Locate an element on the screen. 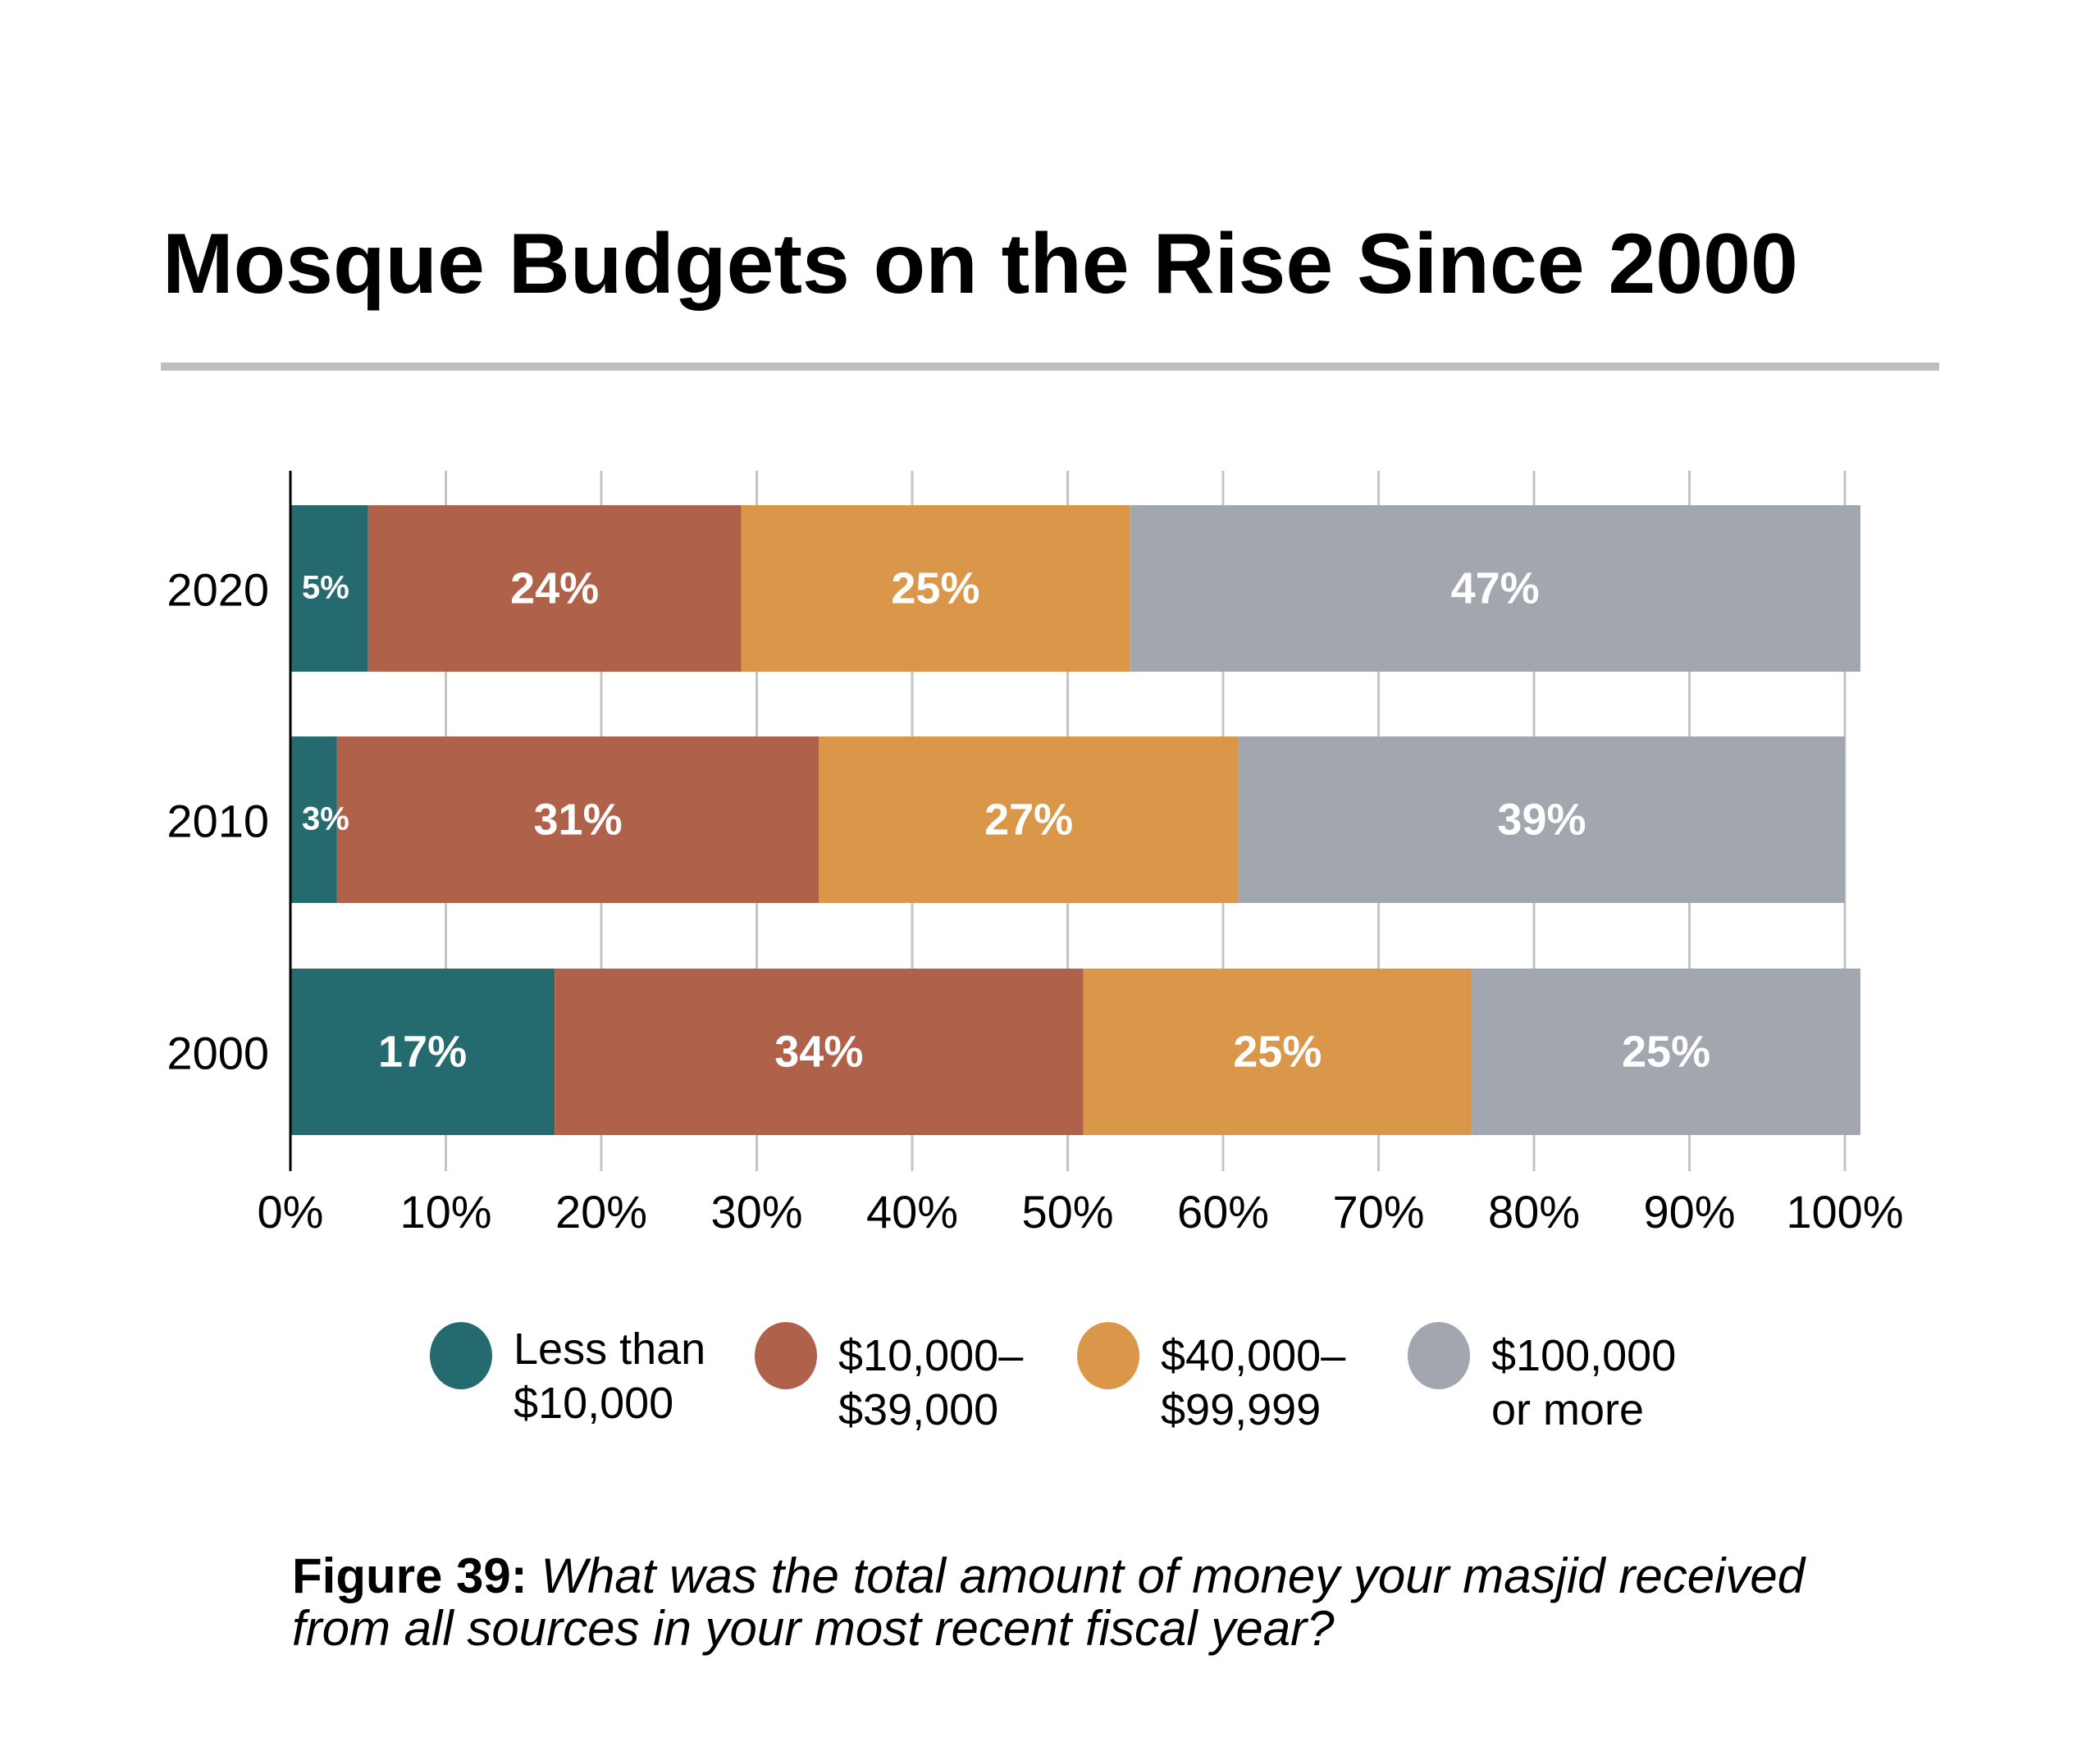 This screenshot has width=2100, height=1760. data-label: 17% is located at coordinates (423, 1052).